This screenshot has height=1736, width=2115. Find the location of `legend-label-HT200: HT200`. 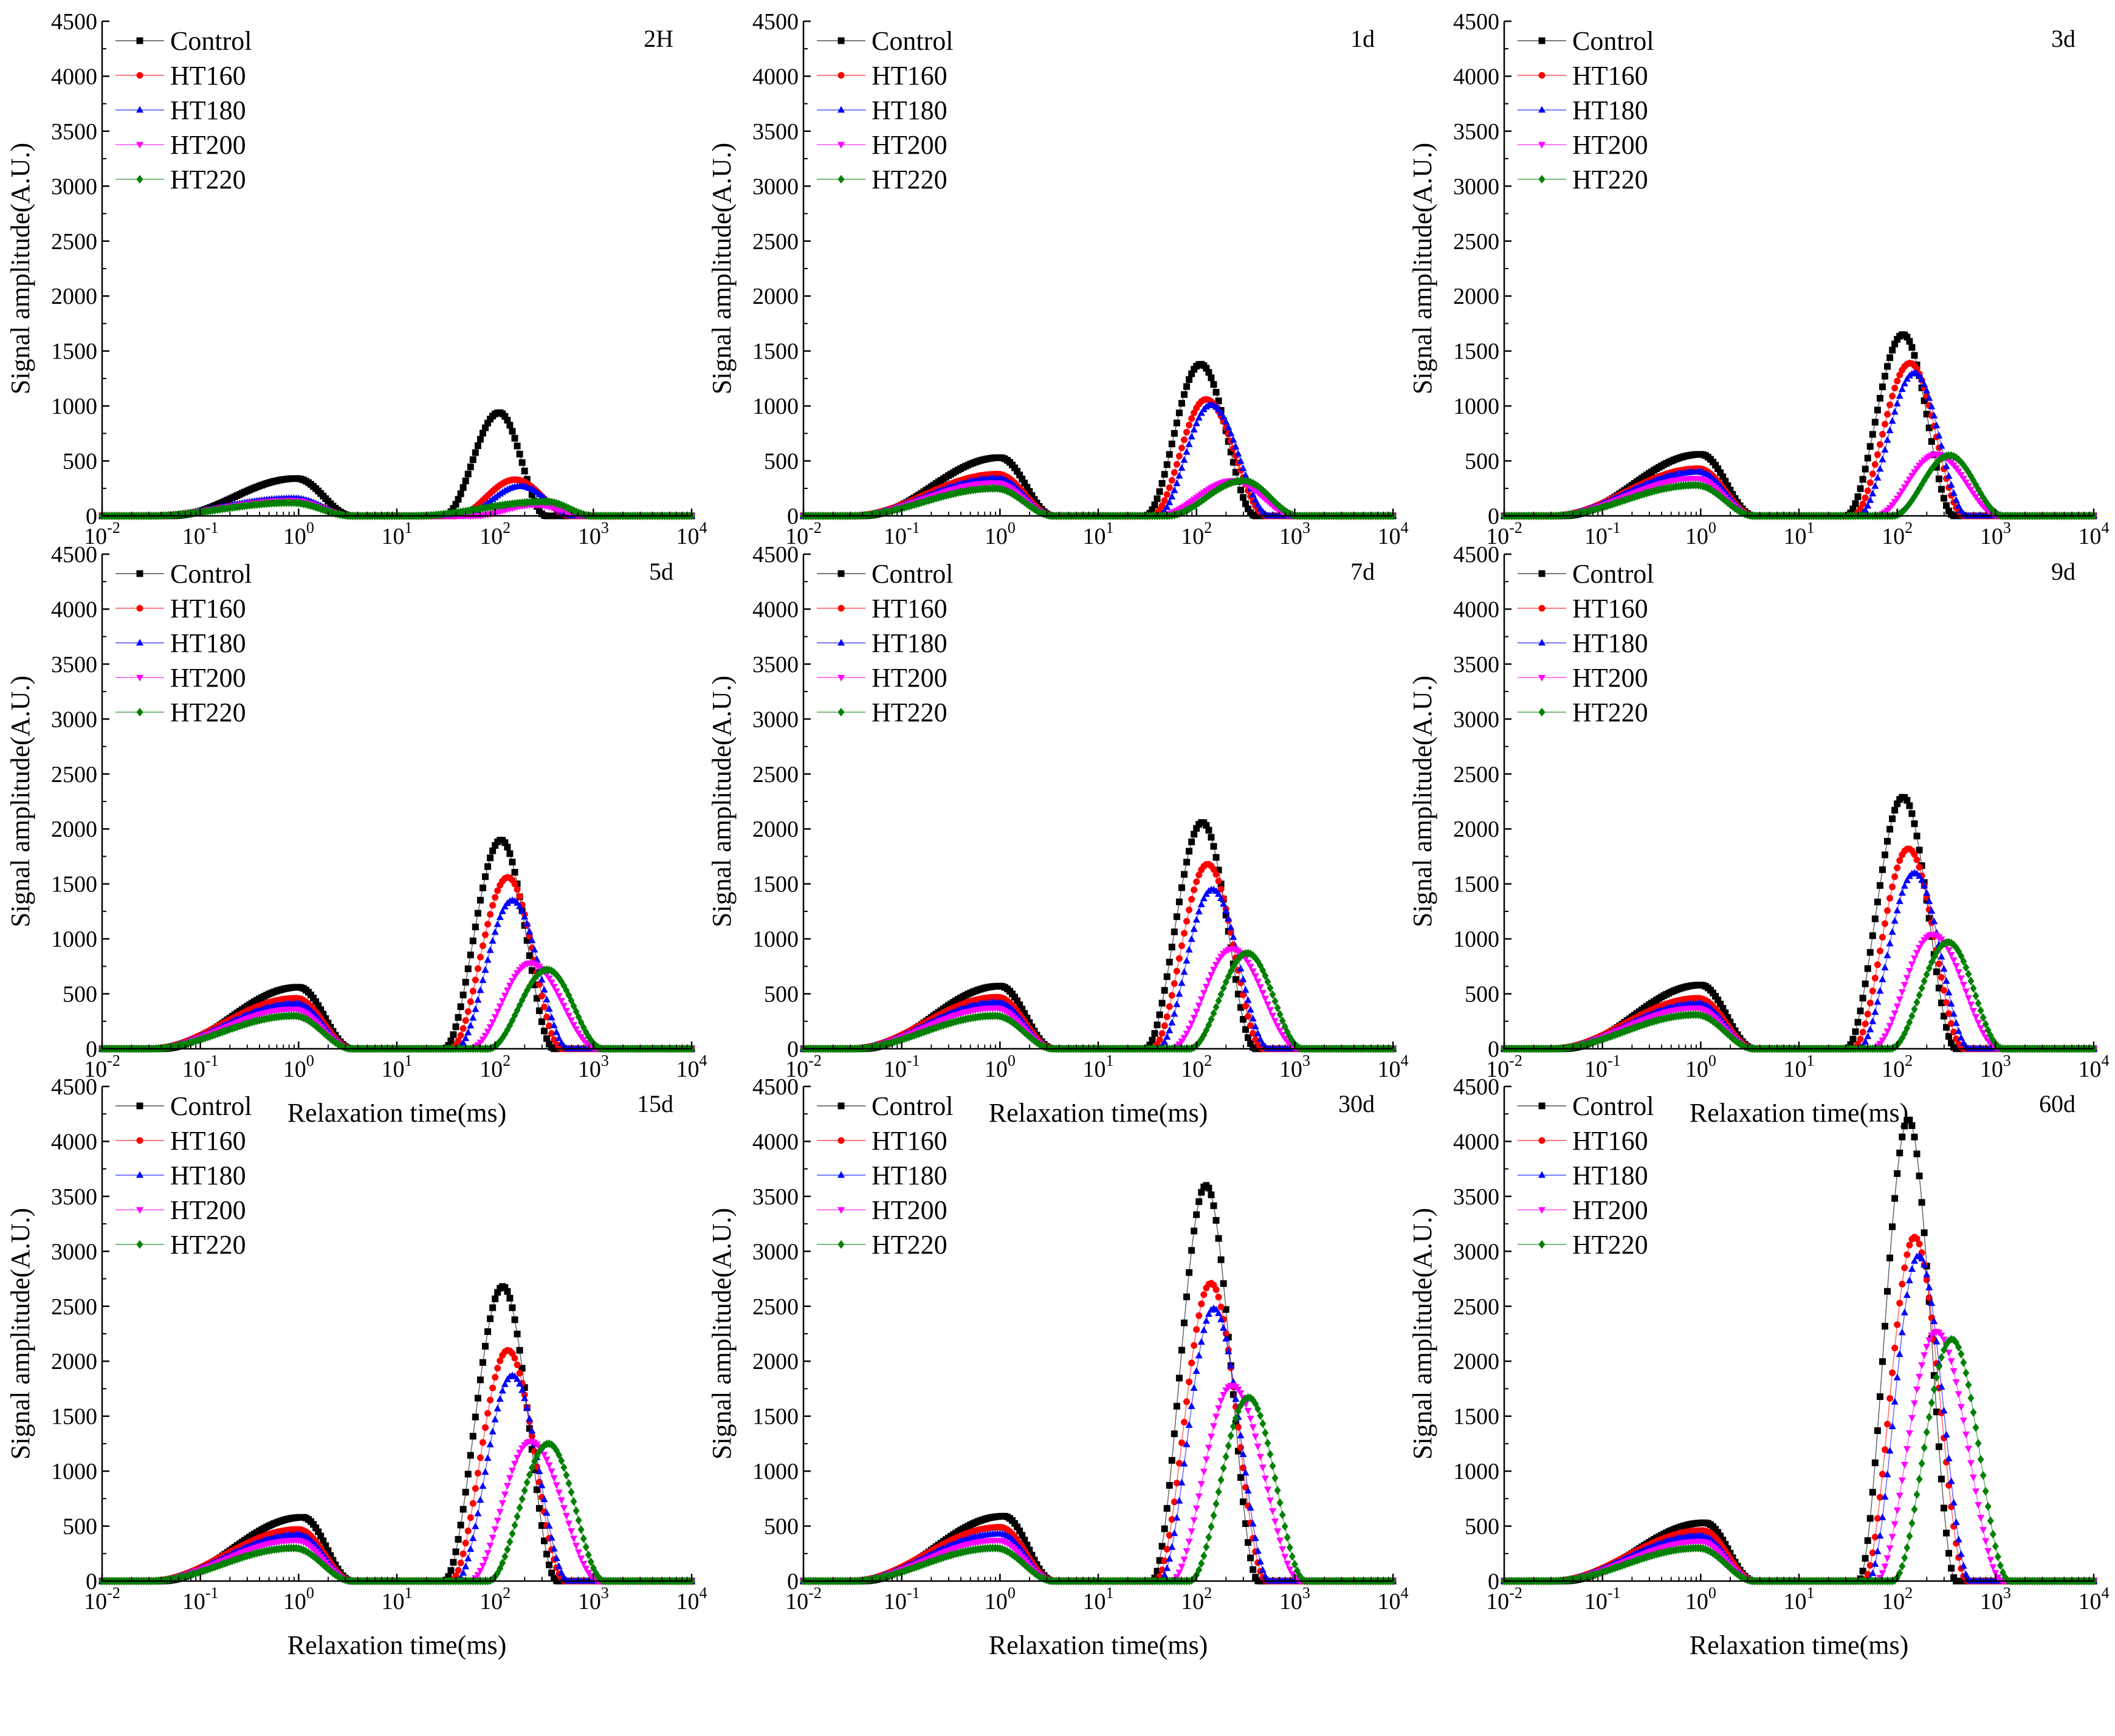

legend-label-HT200: HT200 is located at coordinates (208, 678).